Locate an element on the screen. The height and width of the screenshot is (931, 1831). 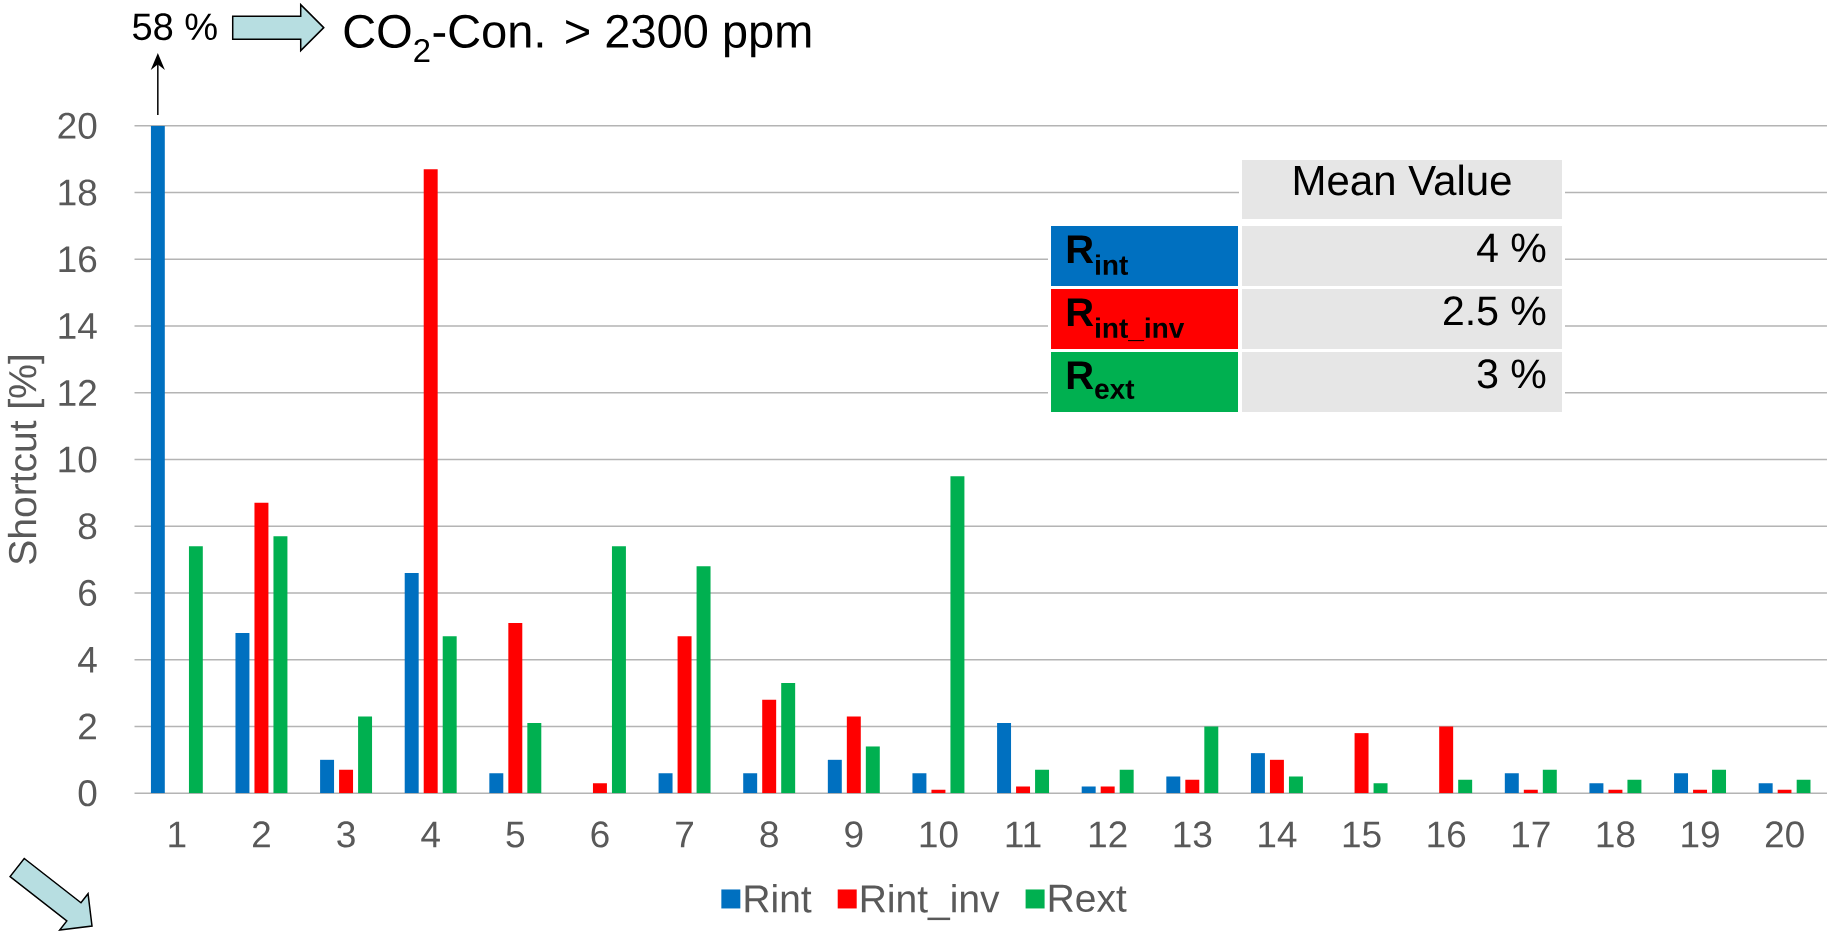
y-tick-label: 12 is located at coordinates (77, 392).